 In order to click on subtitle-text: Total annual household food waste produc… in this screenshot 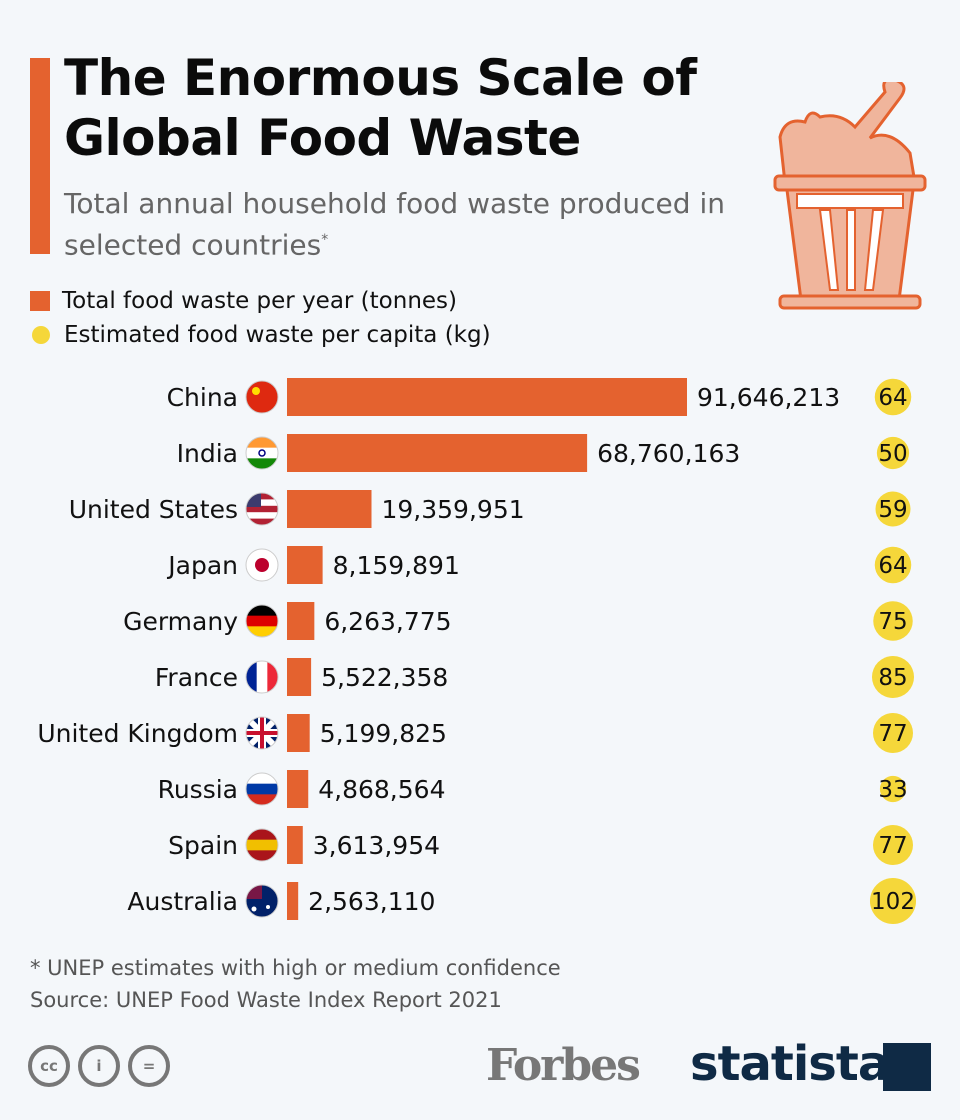, I will do `click(394, 224)`.